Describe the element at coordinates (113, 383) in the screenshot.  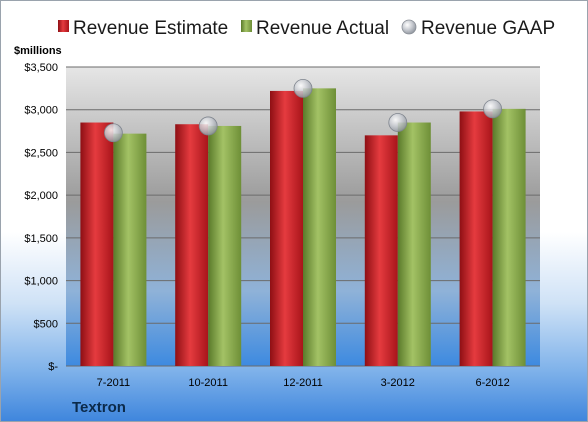
I see `x-tick-label: 7-2011` at that location.